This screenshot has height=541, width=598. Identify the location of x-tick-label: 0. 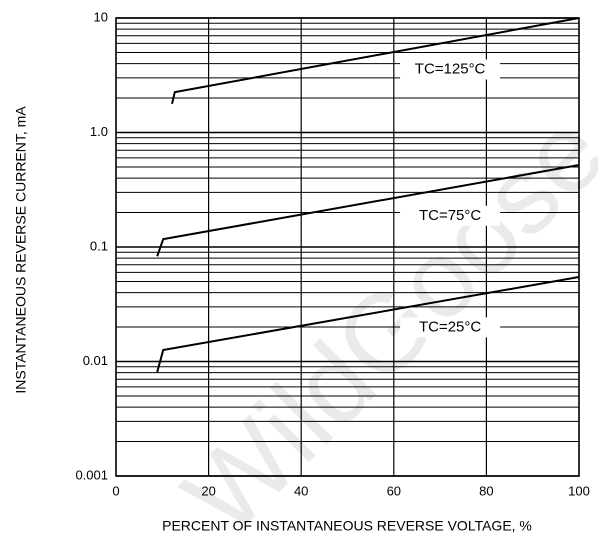
(115, 490).